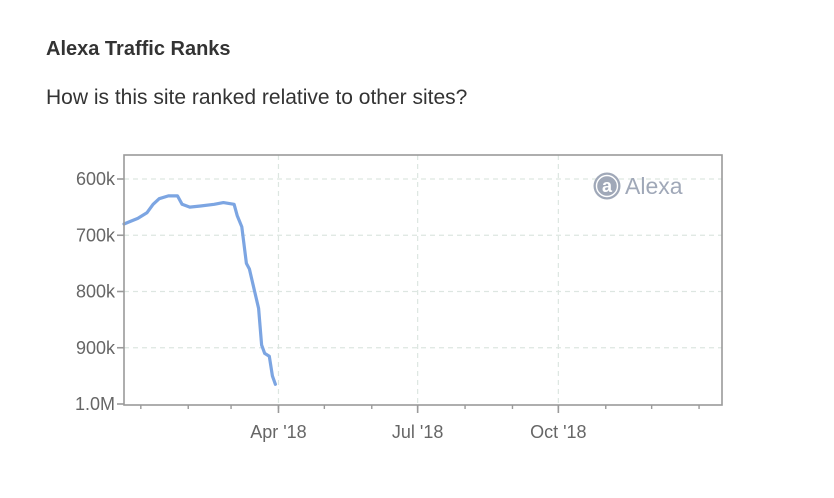 The width and height of the screenshot is (834, 498). I want to click on x-axis: Apr '18 Jul '18 Oct '18, so click(420, 423).